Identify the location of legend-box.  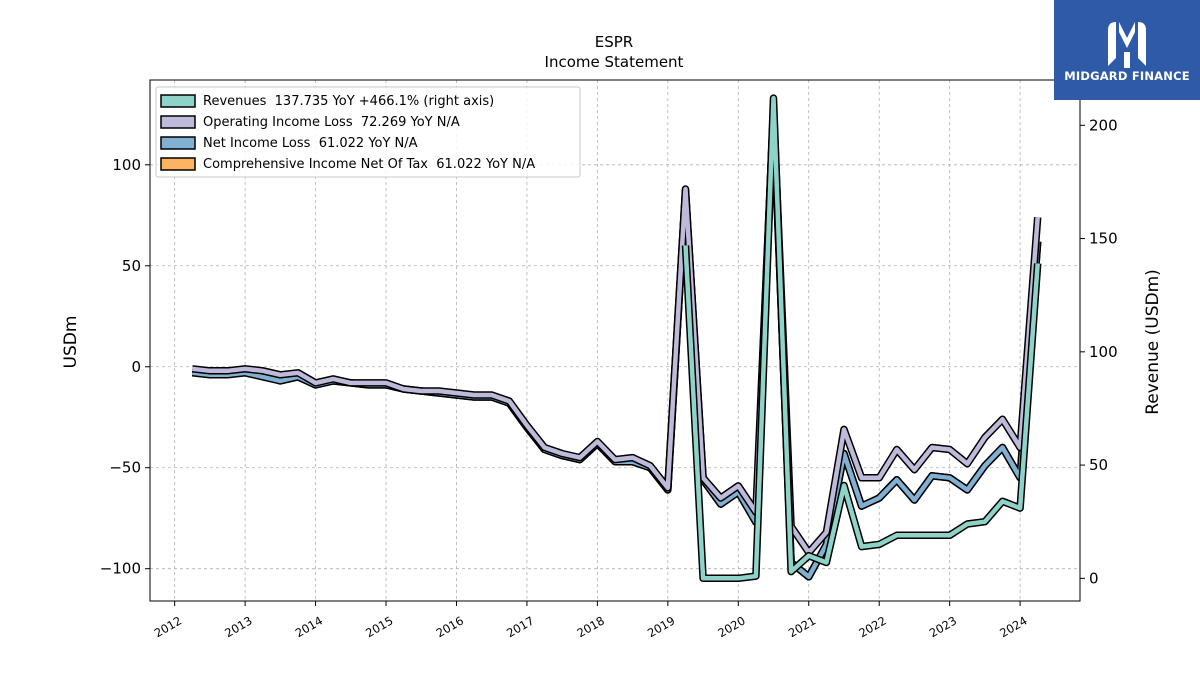
(368, 132).